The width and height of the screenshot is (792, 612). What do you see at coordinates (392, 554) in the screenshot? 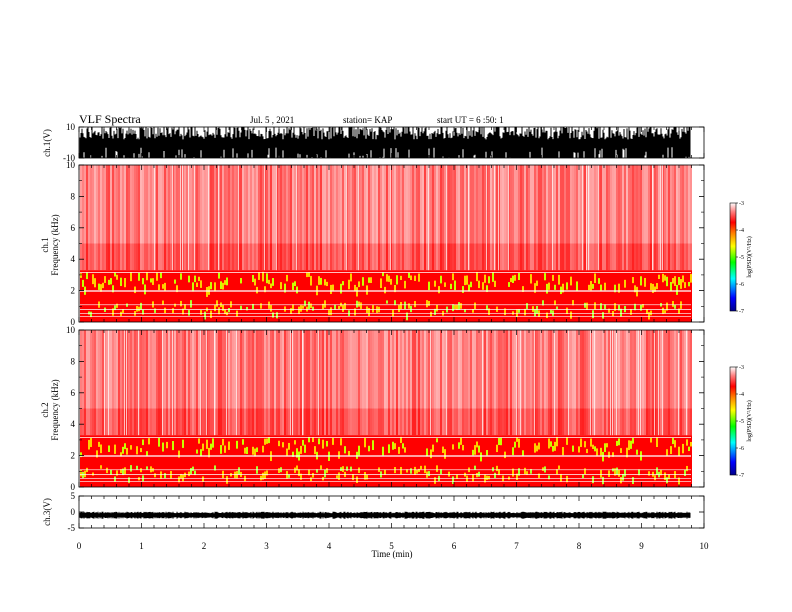
I see `time-axis-label: Time (min)` at bounding box center [392, 554].